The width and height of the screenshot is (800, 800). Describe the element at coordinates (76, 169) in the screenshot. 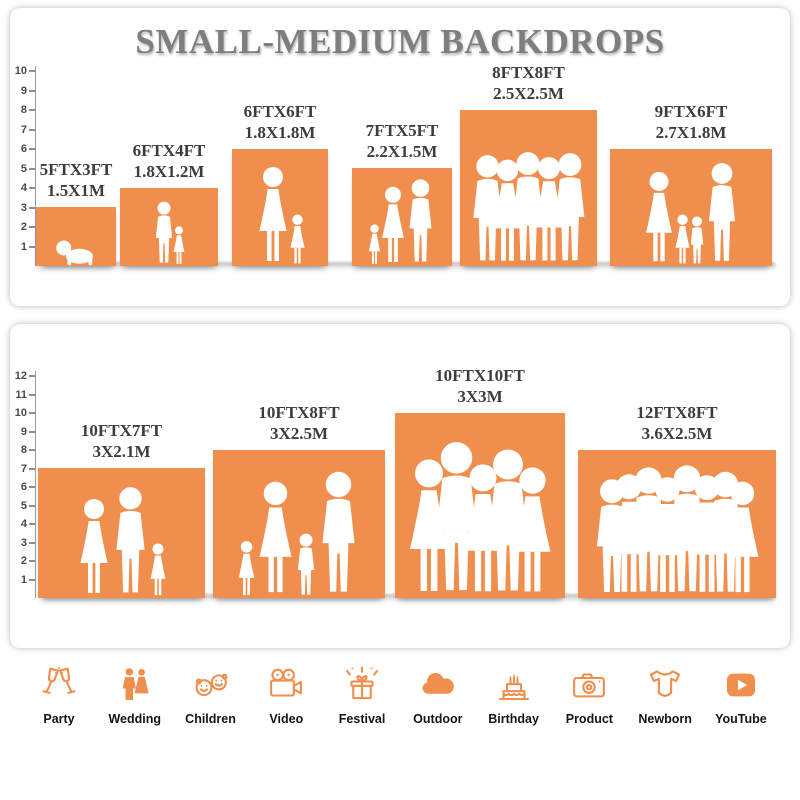

I see `backdrop-ft-size: 5FTX3FT` at that location.